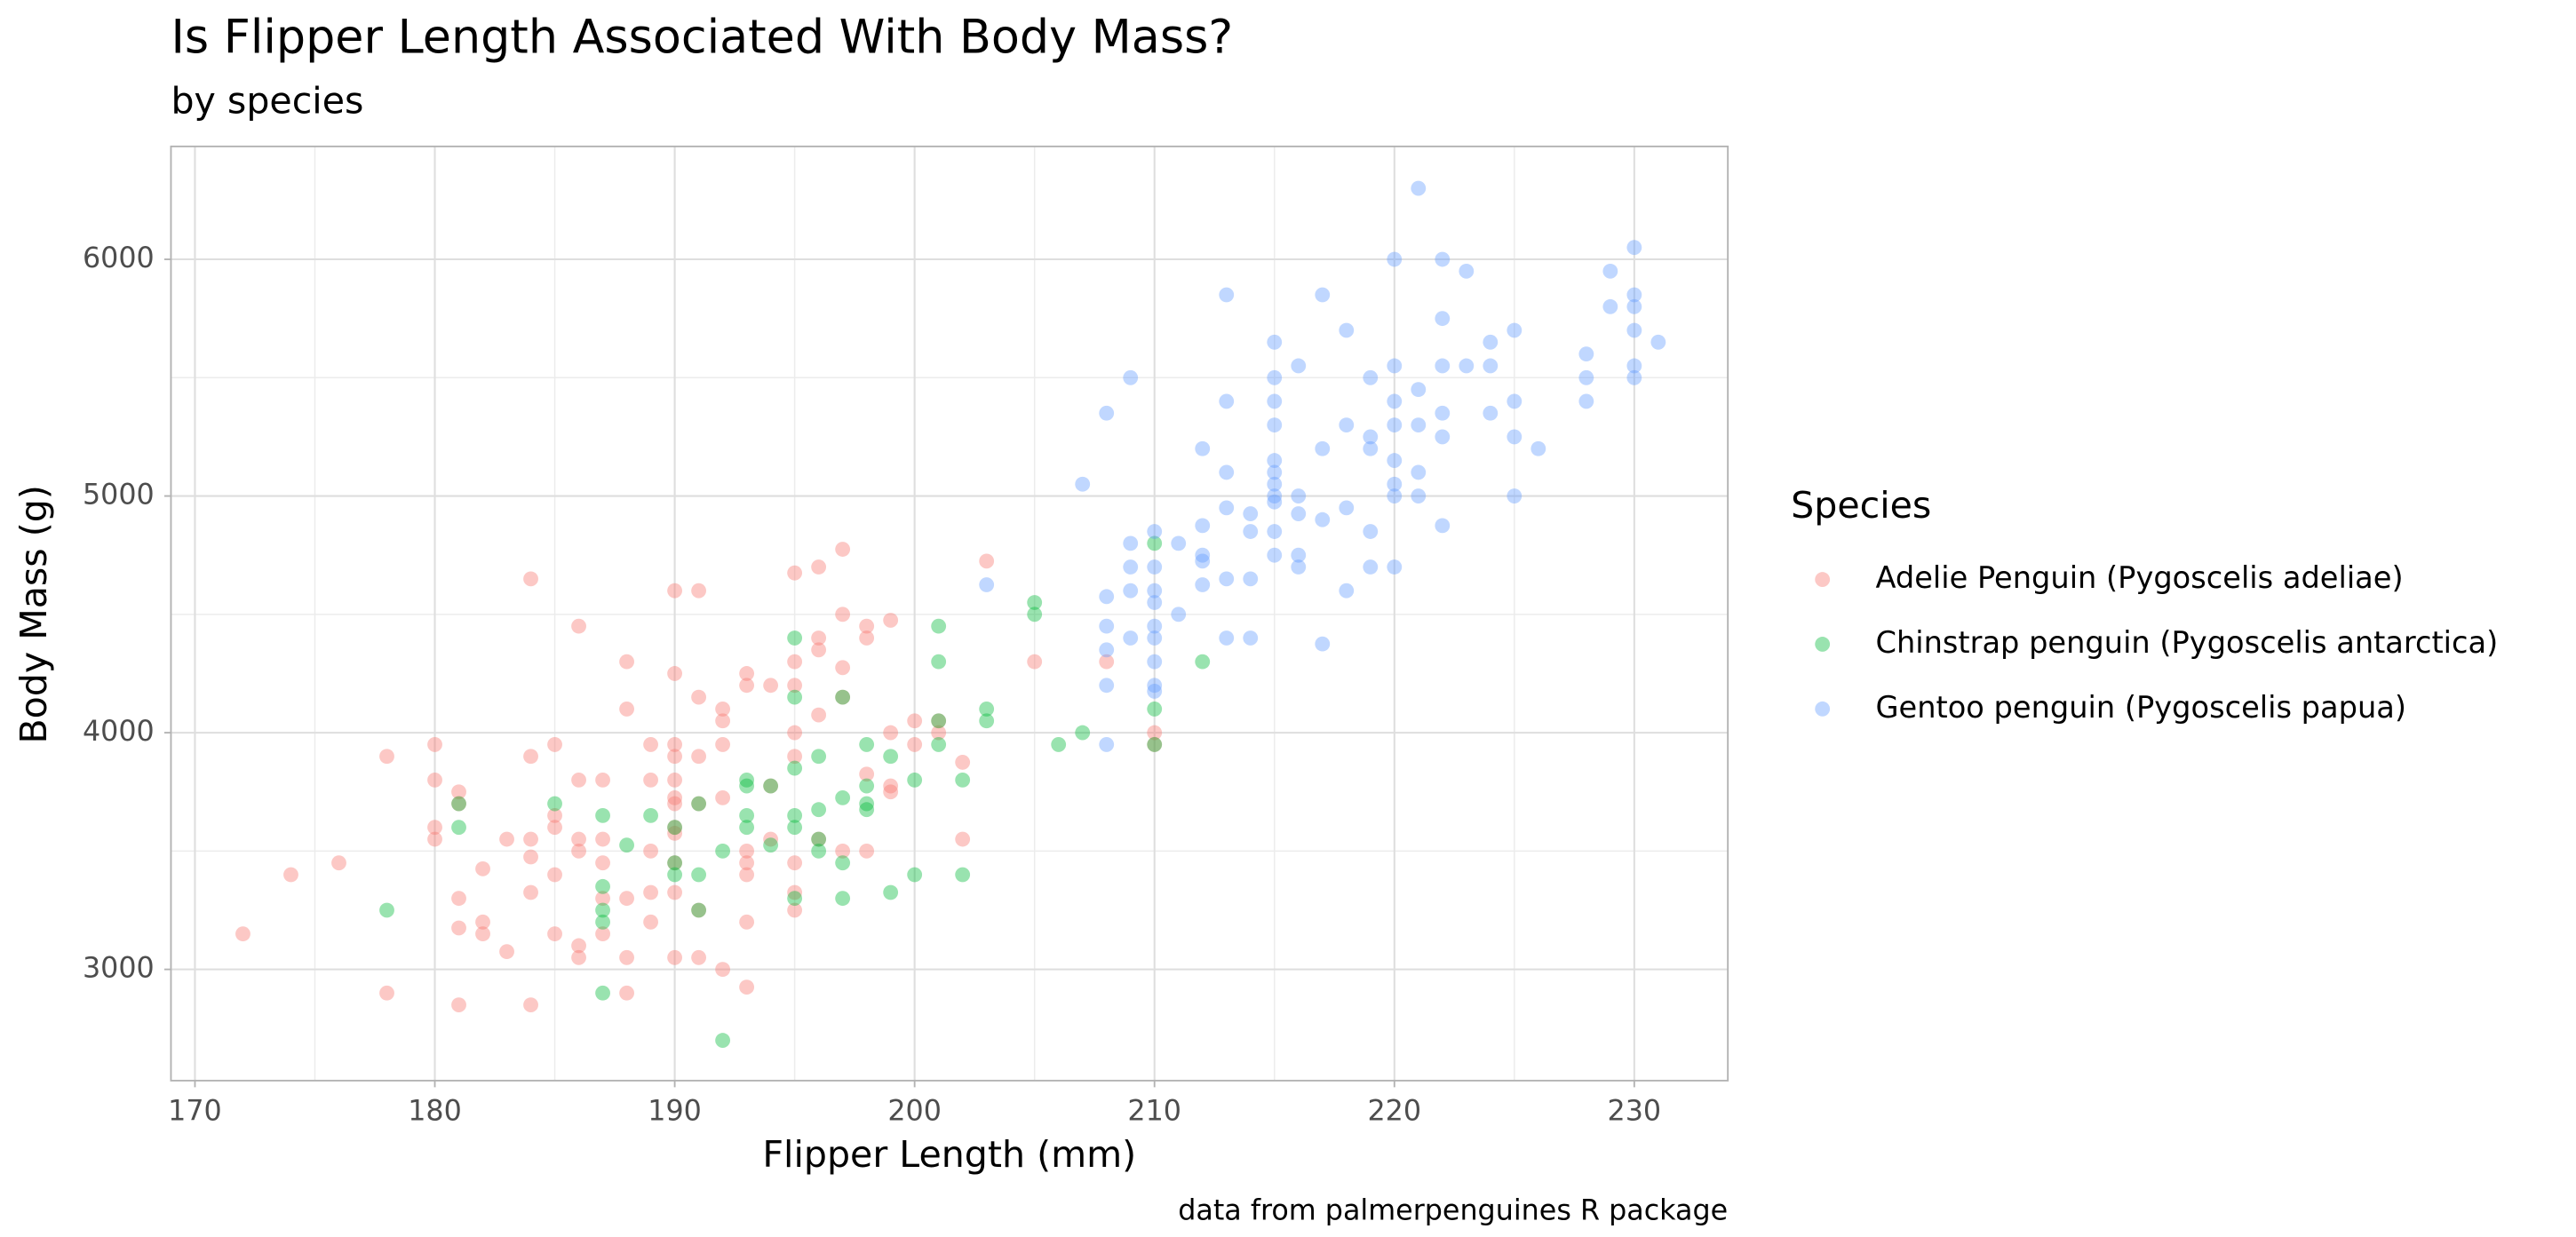  Describe the element at coordinates (949, 1154) in the screenshot. I see `x-axis-label: Flipper Length (mm)` at that location.